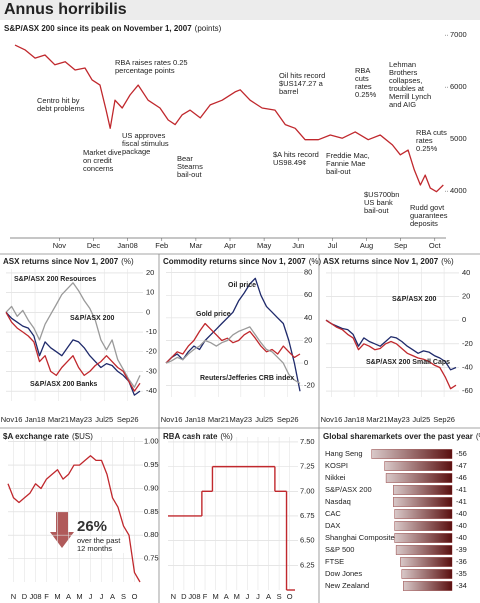 The image size is (480, 603). Describe the element at coordinates (344, 453) in the screenshot. I see `category-label: Hang Seng` at that location.